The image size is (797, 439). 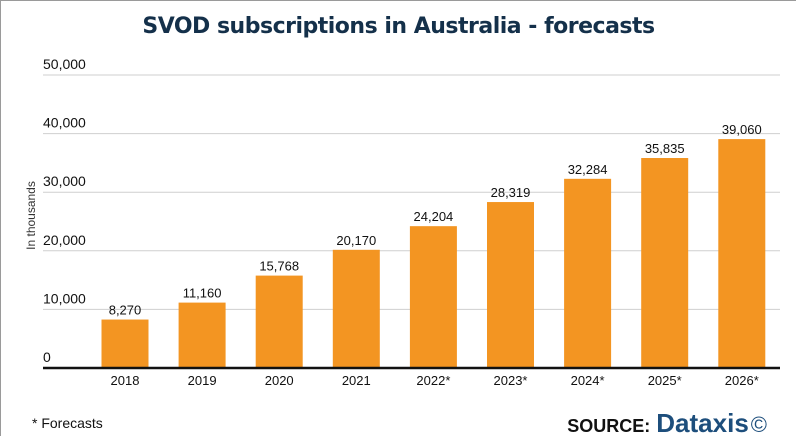 What do you see at coordinates (511, 380) in the screenshot?
I see `x-tick-label: 2023*` at bounding box center [511, 380].